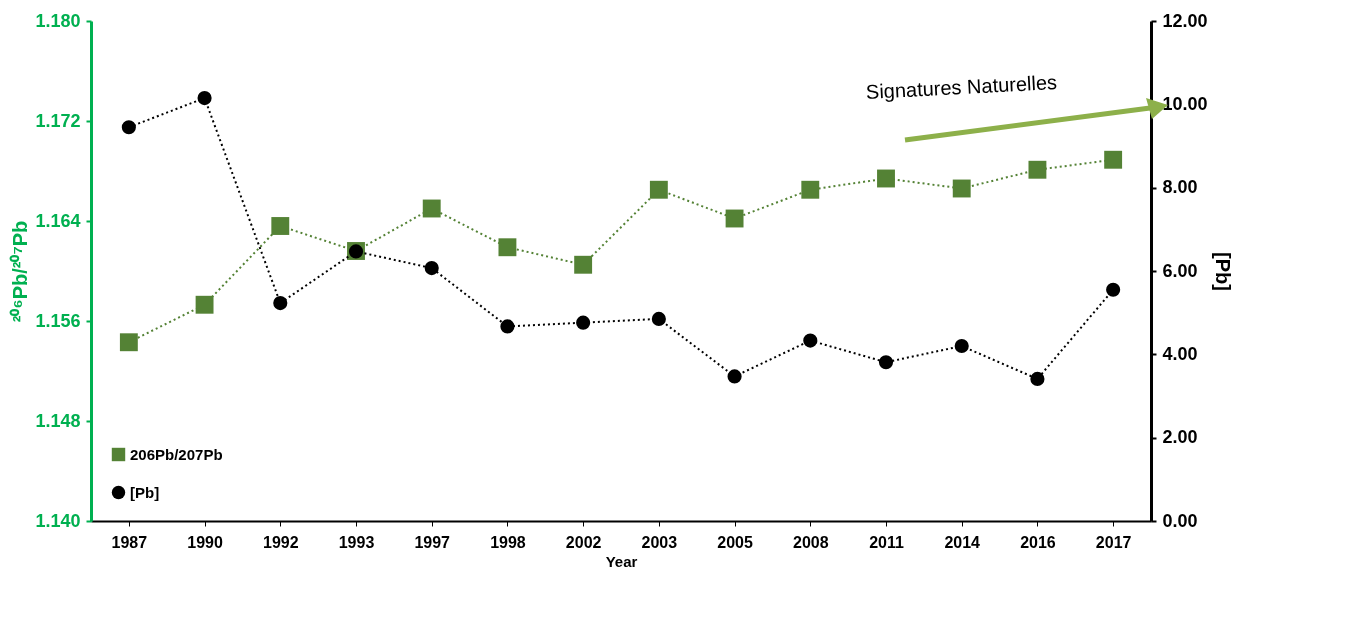 The image size is (1349, 633). What do you see at coordinates (1180, 353) in the screenshot?
I see `y2-tick-label: 4.00` at bounding box center [1180, 353].